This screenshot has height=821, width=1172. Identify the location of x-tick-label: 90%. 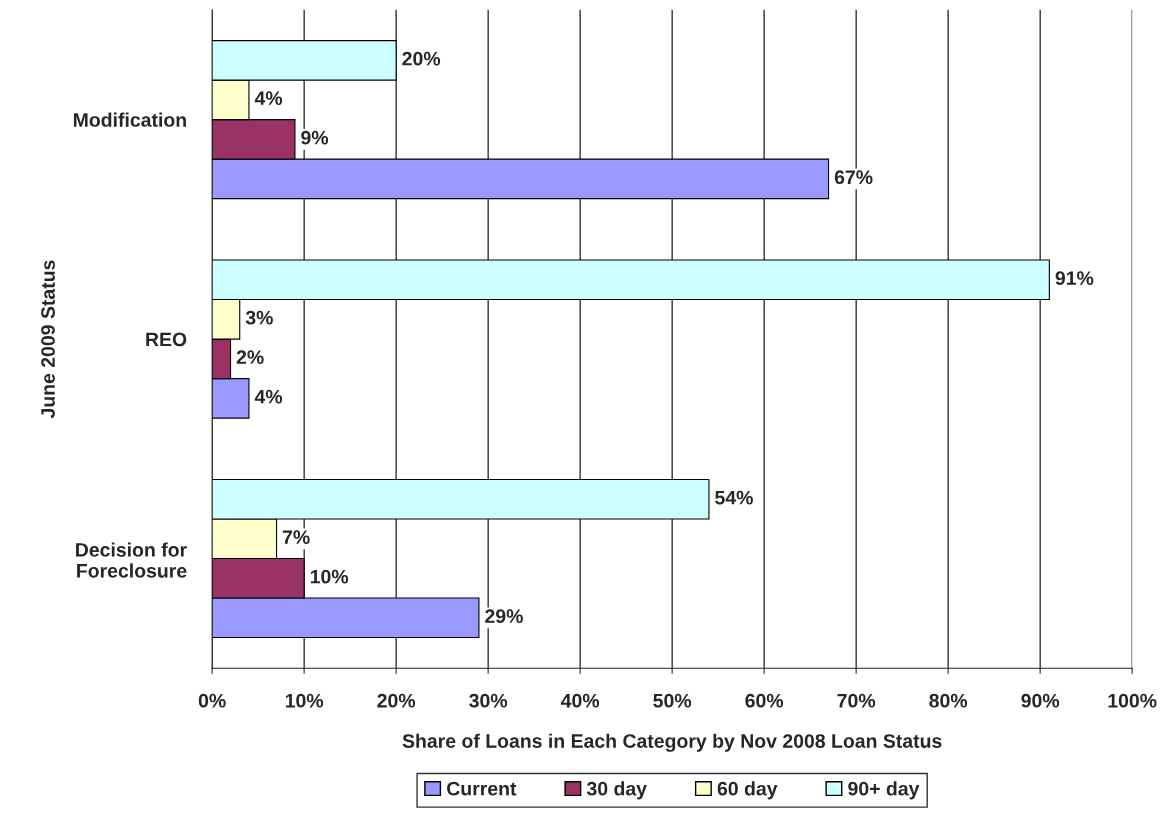
(1040, 700).